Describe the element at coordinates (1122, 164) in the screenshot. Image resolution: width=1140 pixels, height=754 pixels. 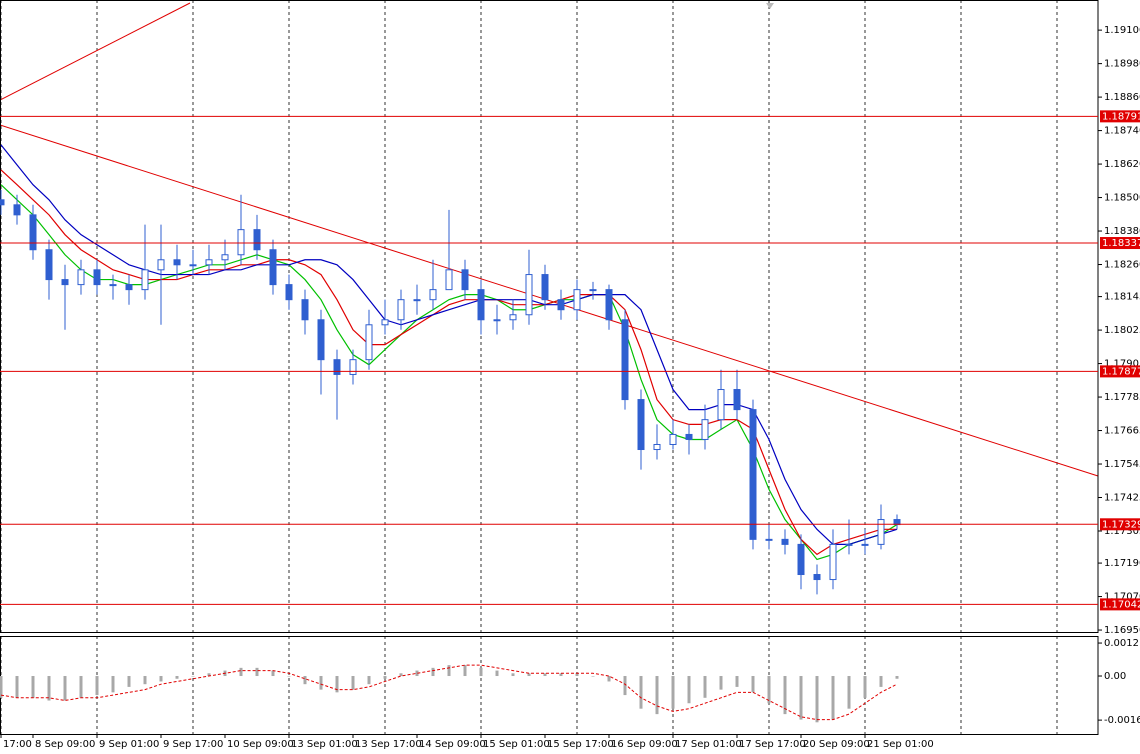
I see `y-tick-label: 1.18620` at that location.